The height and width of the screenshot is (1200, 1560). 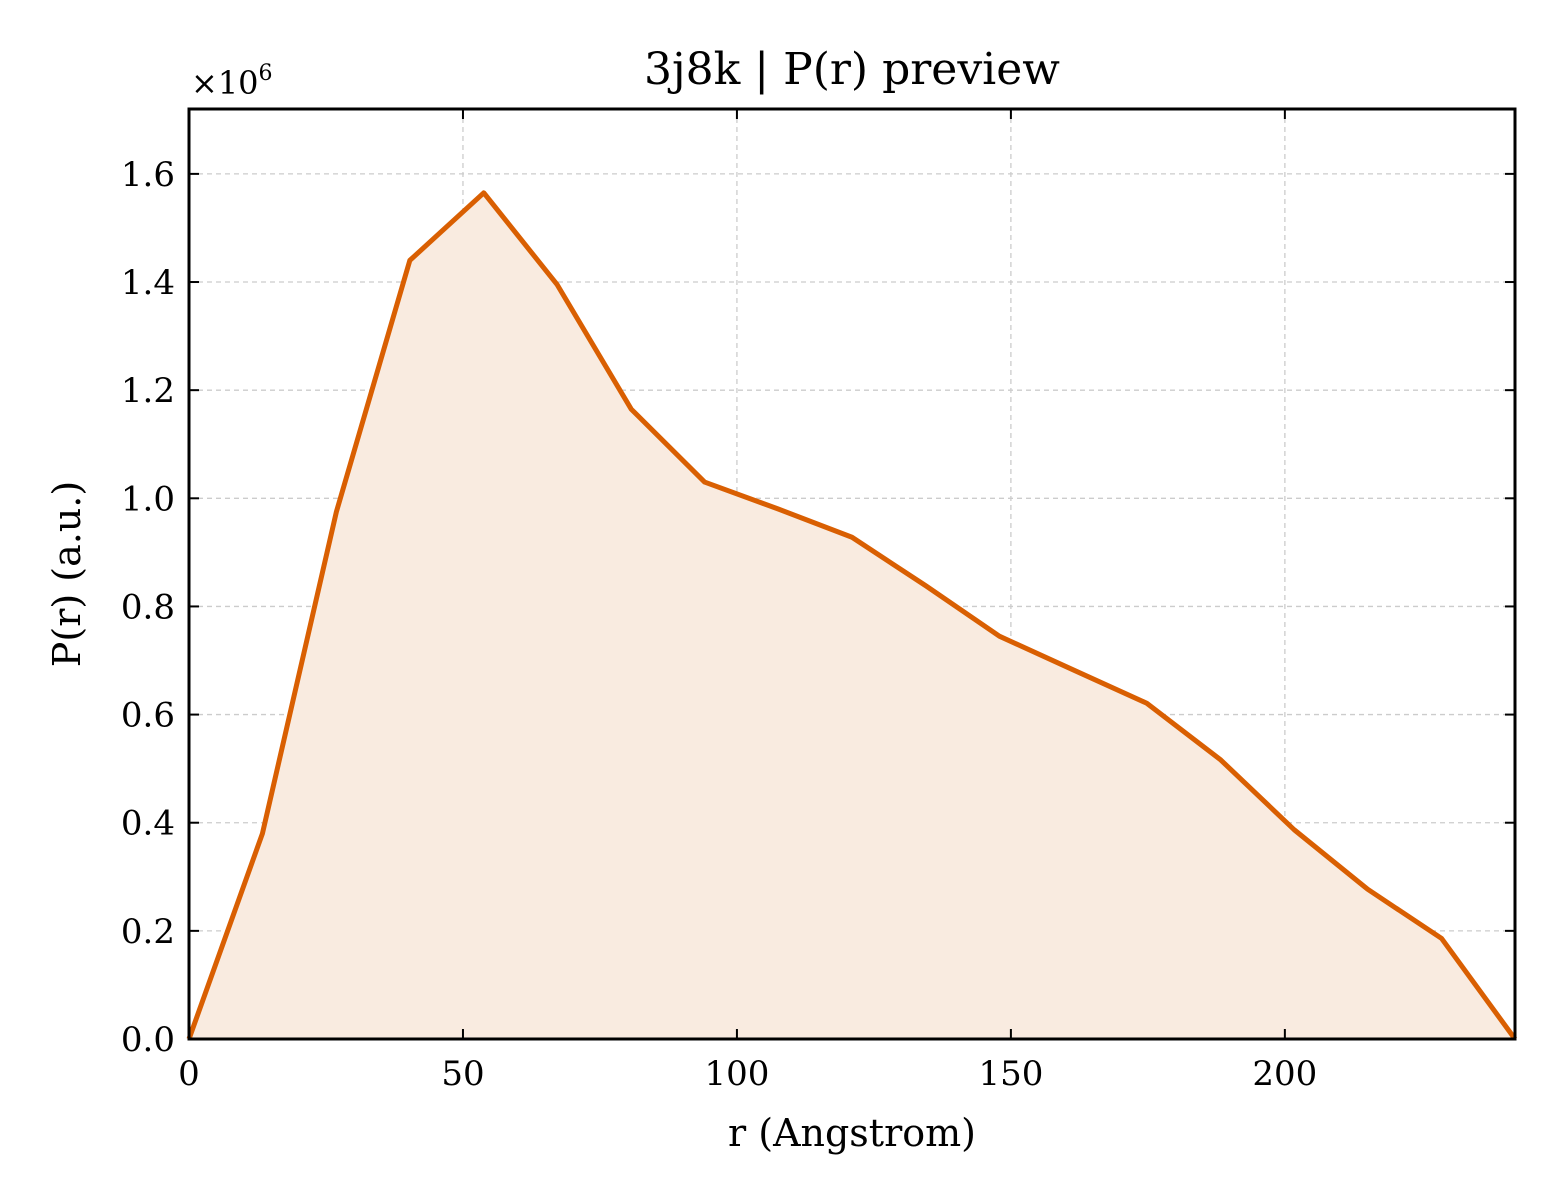 What do you see at coordinates (1284, 1074) in the screenshot?
I see `x-tick-label: 200` at bounding box center [1284, 1074].